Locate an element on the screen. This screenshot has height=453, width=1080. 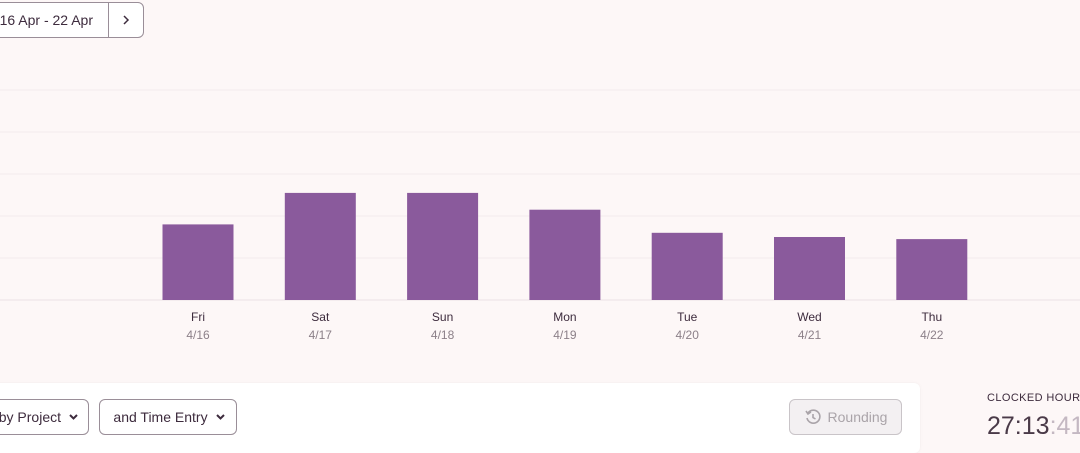
date-label: 4/18 is located at coordinates (443, 335).